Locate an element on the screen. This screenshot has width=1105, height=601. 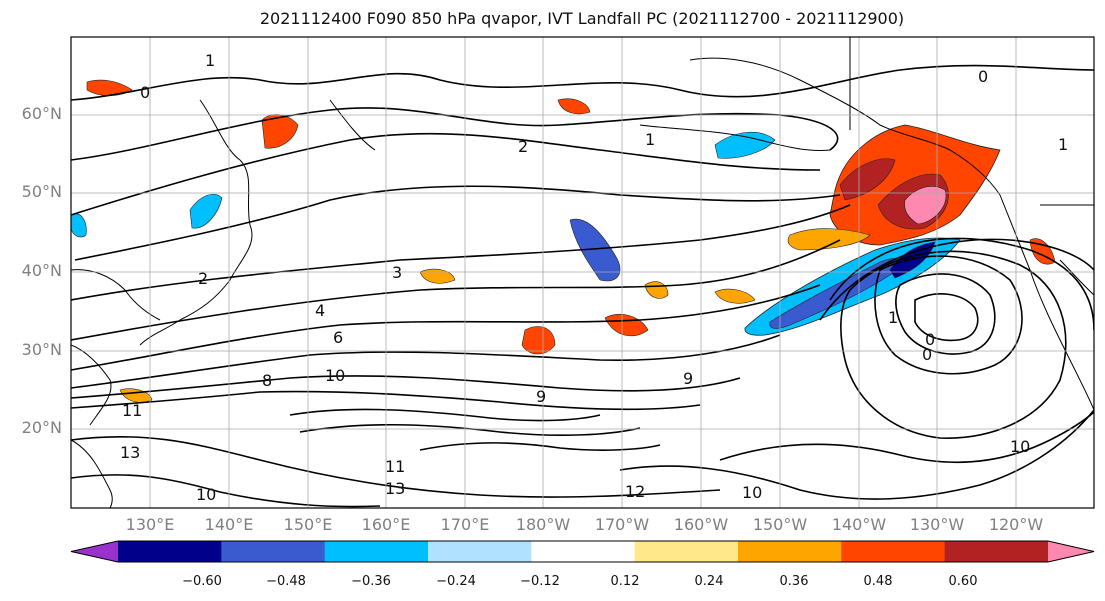
colorbar-tick-label: −0.60 is located at coordinates (202, 581).